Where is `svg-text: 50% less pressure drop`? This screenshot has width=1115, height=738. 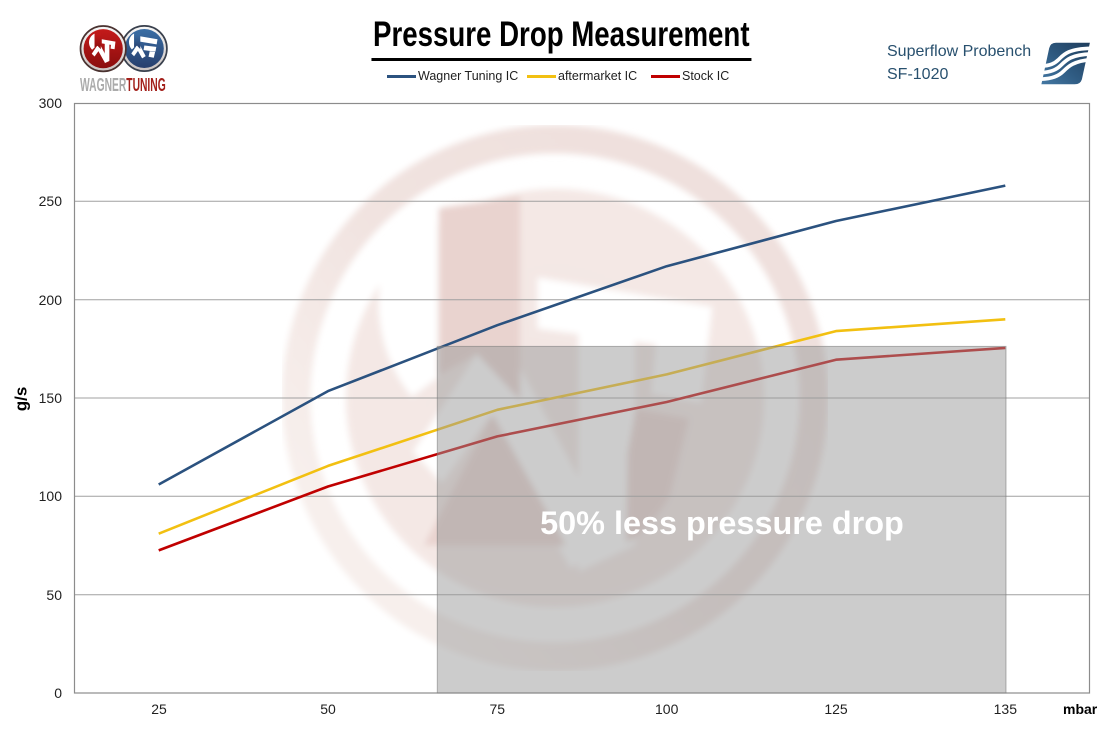
svg-text: 50% less pressure drop is located at coordinates (722, 523).